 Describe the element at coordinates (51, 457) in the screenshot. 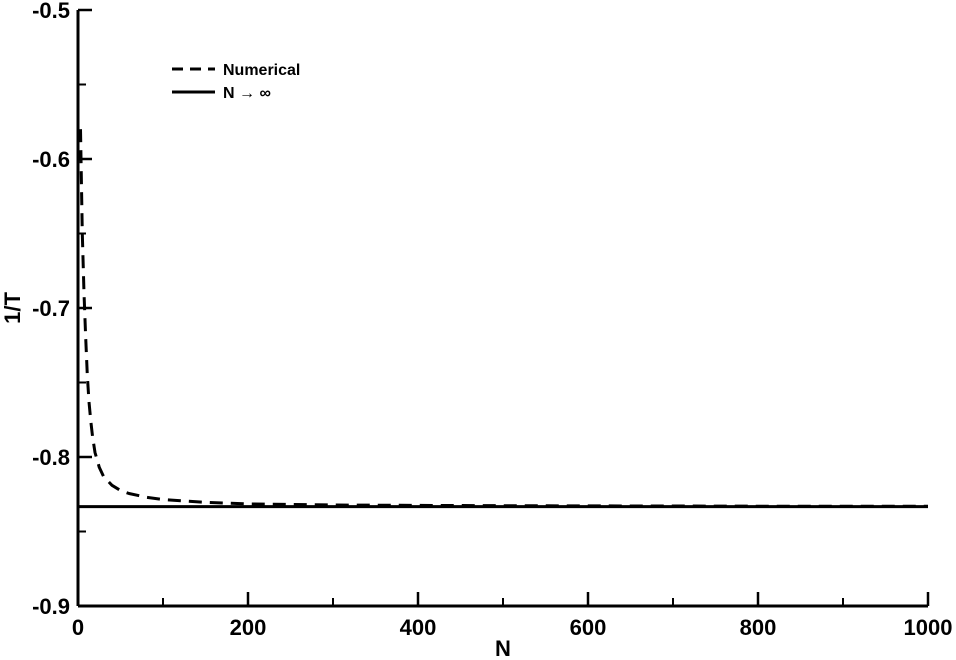

I see `y-tick-label: -0.8` at that location.